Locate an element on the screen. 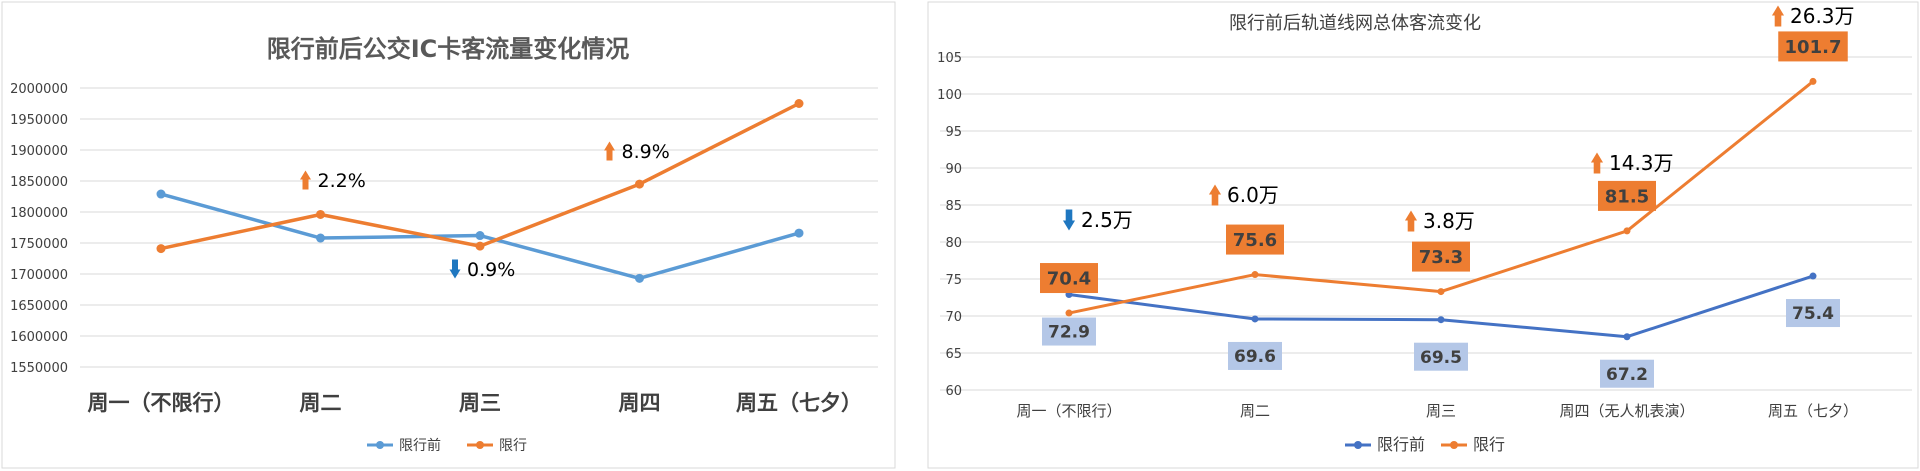  y-tick-label: 70 is located at coordinates (953, 317).